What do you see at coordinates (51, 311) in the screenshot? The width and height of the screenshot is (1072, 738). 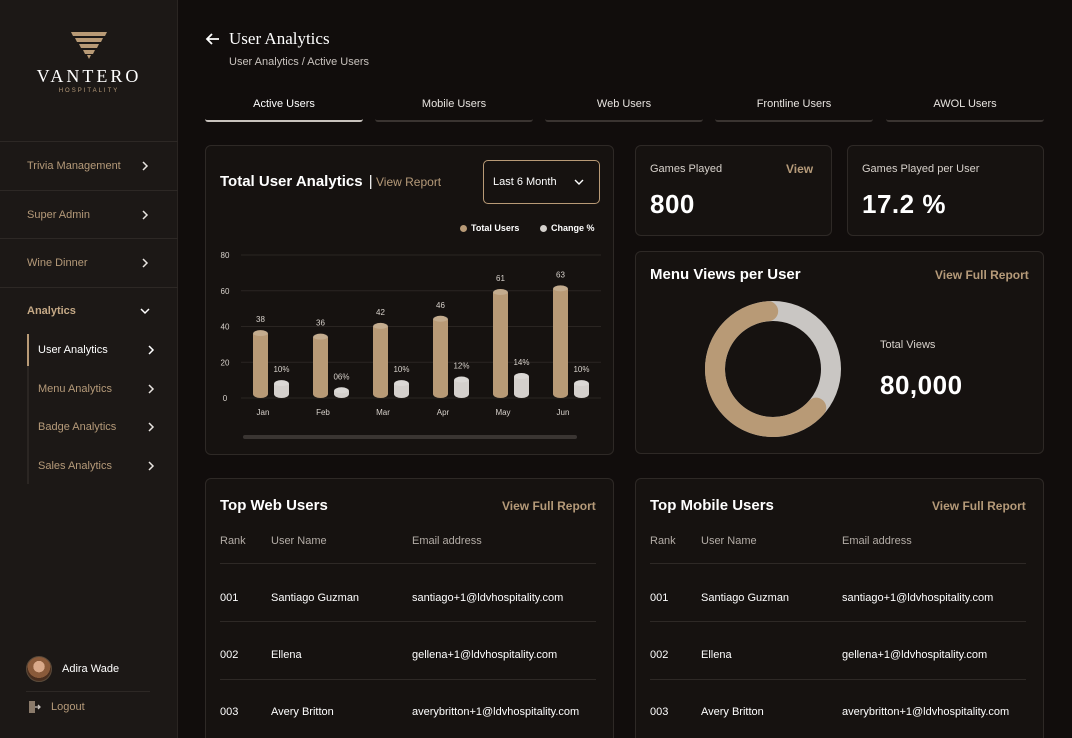 I see `sidebar-item-label: Analytics` at bounding box center [51, 311].